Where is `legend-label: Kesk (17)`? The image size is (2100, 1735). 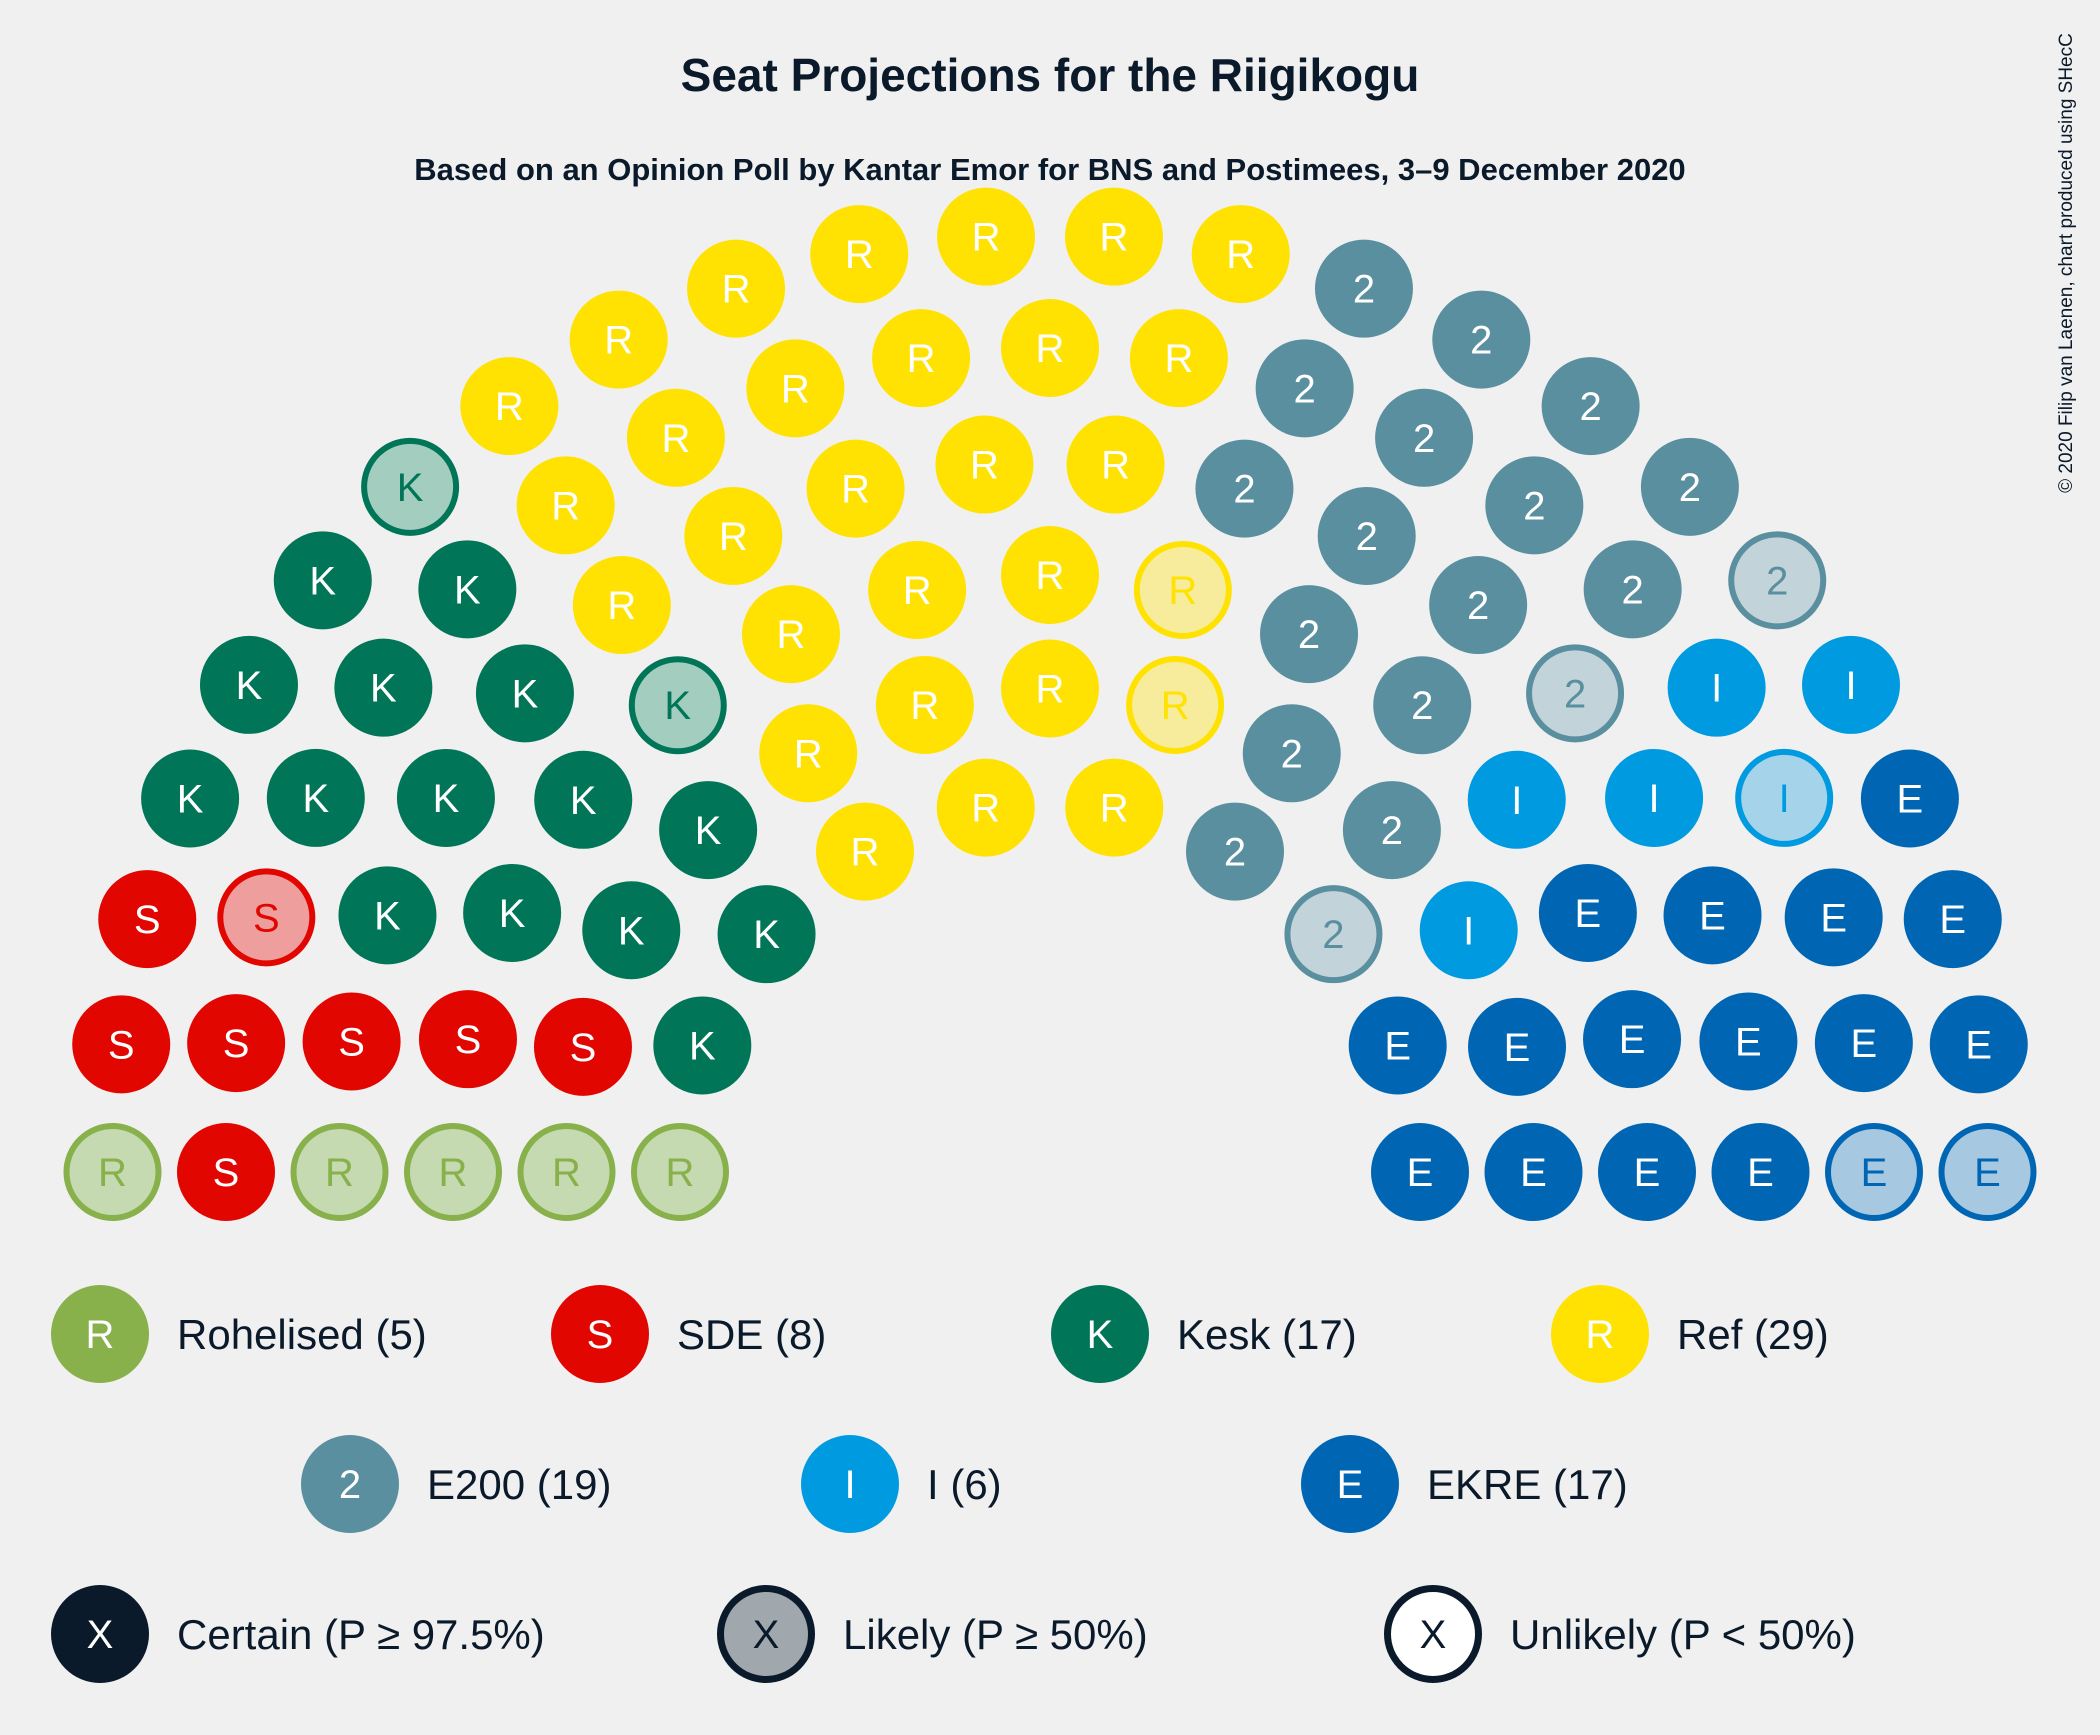 legend-label: Kesk (17) is located at coordinates (1267, 1334).